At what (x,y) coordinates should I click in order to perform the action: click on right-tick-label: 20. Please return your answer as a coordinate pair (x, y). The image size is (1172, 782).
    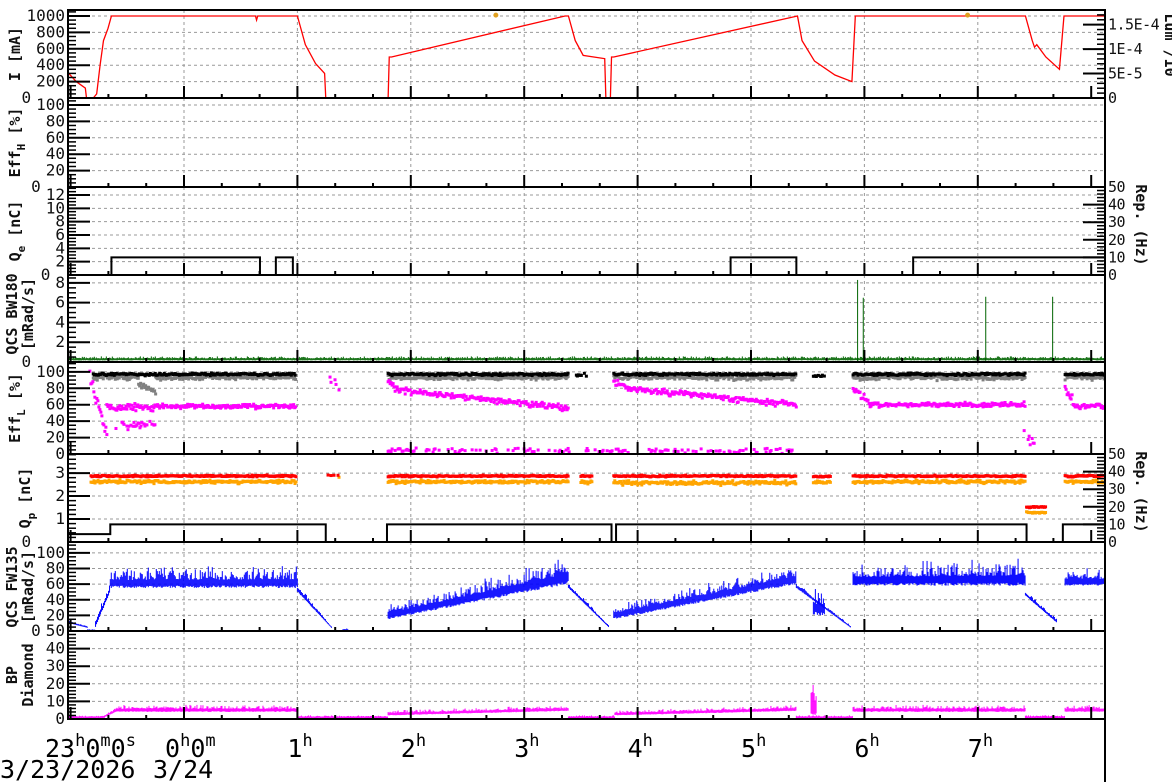
    Looking at the image, I should click on (1117, 240).